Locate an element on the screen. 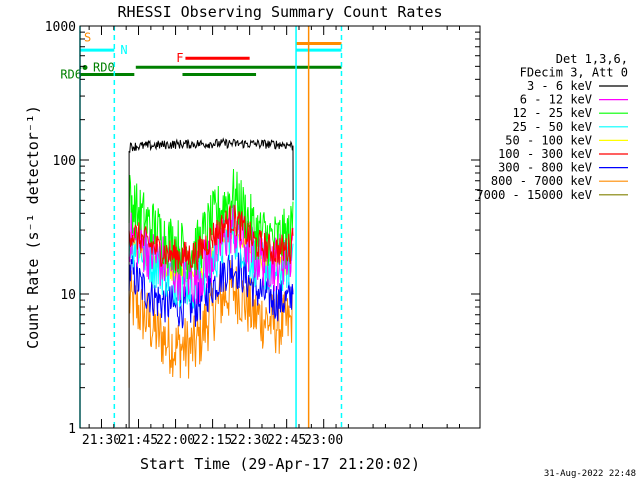 The height and width of the screenshot is (480, 640). x-axis-label: Start Time (29-Apr-17 21:20:02) is located at coordinates (280, 464).